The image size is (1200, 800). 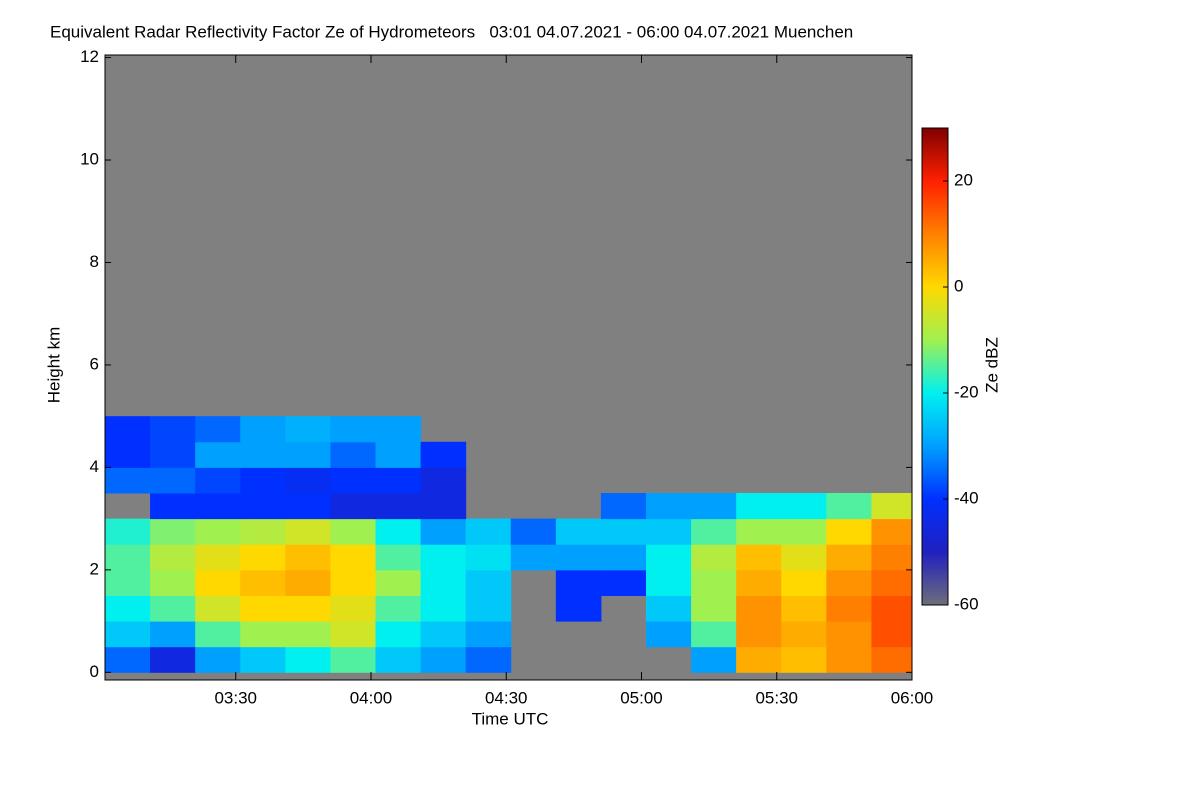 I want to click on x-tick-label: 05:00, so click(x=641, y=697).